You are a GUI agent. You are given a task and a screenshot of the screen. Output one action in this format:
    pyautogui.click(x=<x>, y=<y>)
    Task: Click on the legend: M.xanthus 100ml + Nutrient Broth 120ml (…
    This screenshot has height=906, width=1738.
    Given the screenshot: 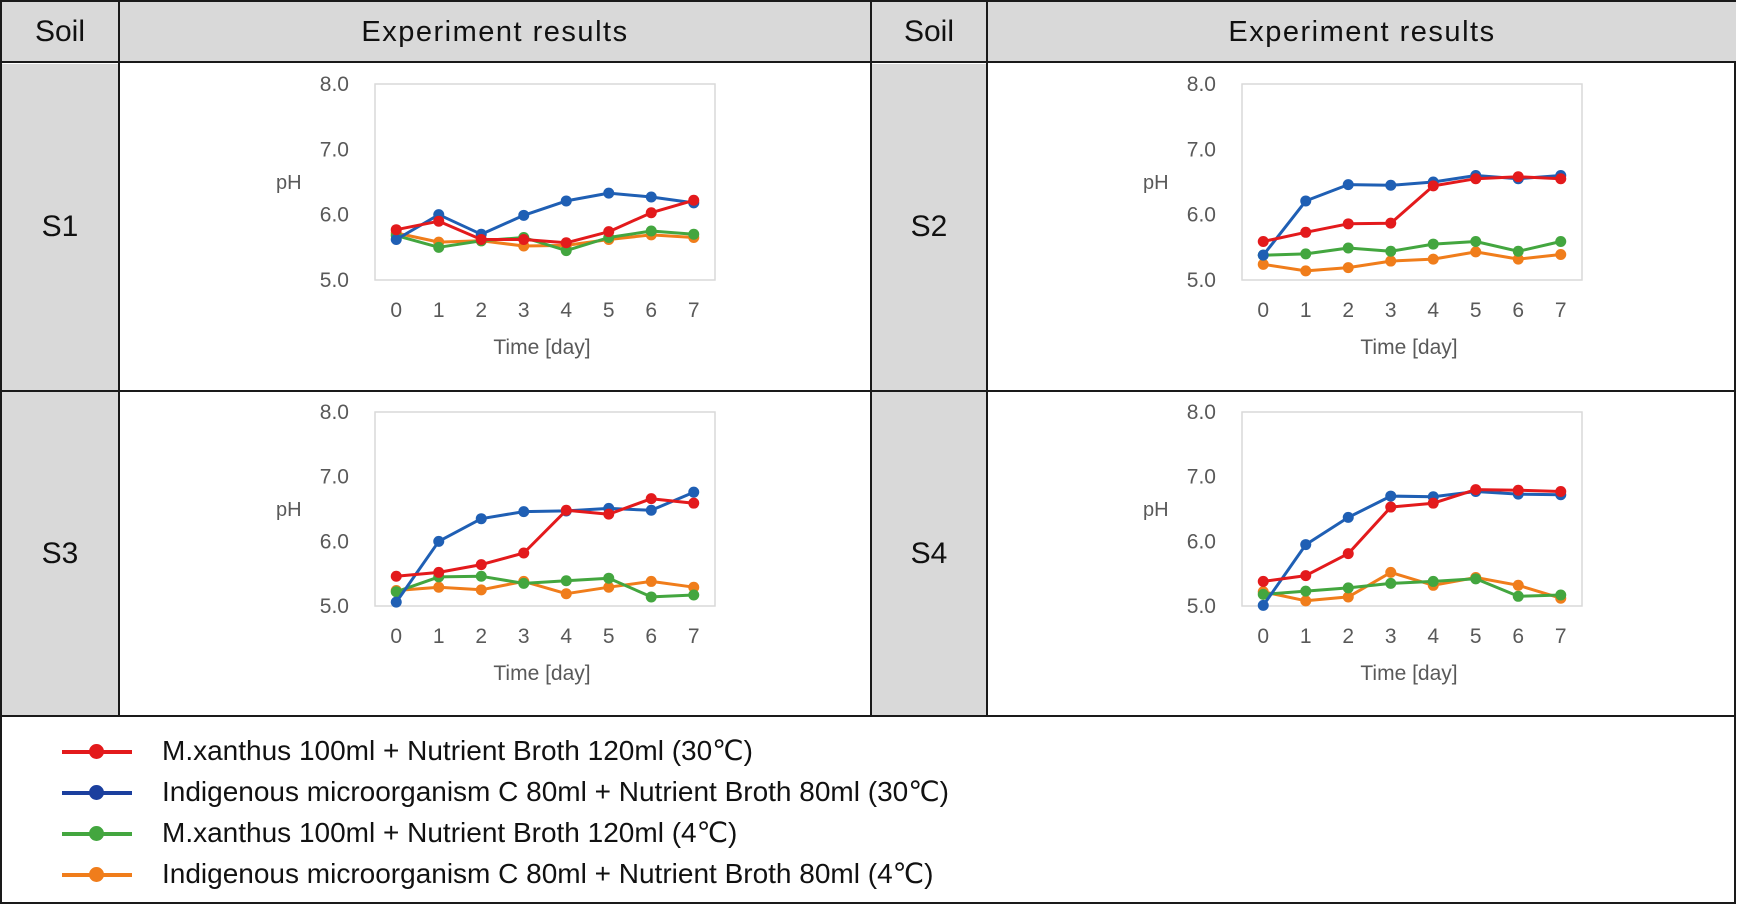 What is the action you would take?
    pyautogui.click(x=505, y=812)
    